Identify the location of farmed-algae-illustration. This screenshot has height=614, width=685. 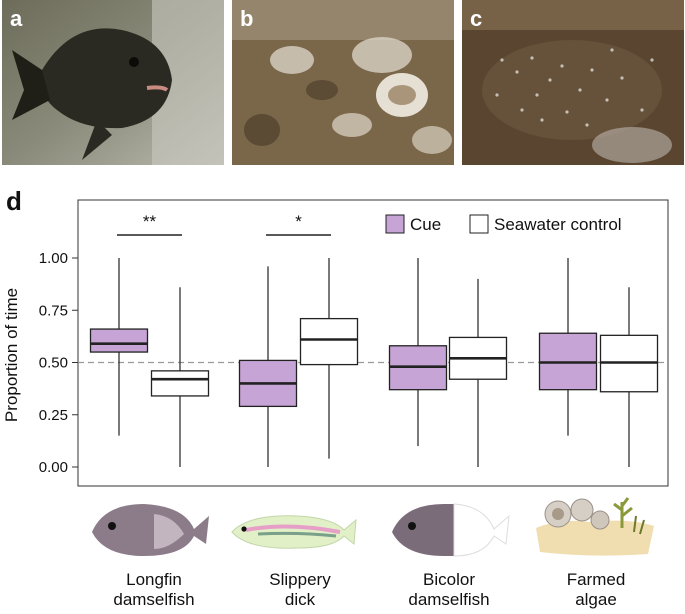
(595, 526).